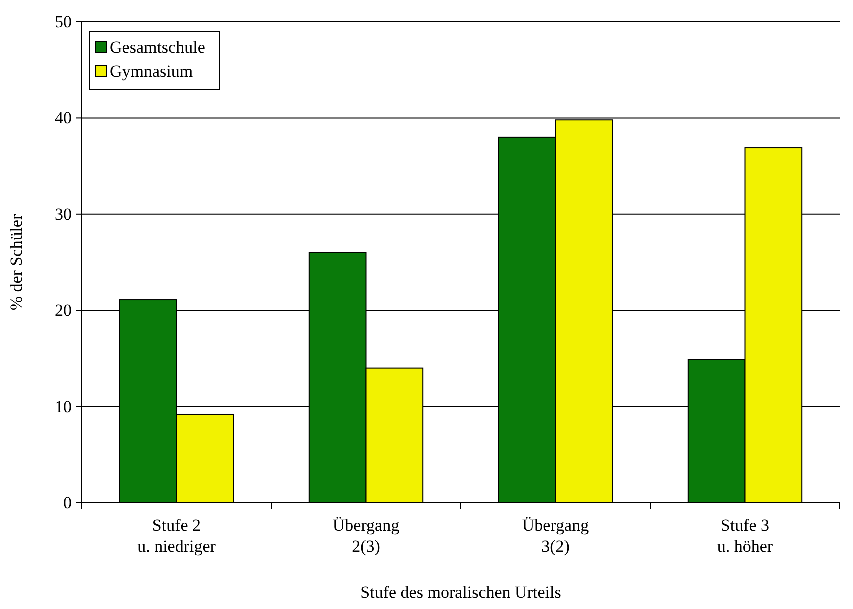 Image resolution: width=853 pixels, height=609 pixels. Describe the element at coordinates (177, 536) in the screenshot. I see `x-tick-label: Stufe 2 u. niedriger` at that location.